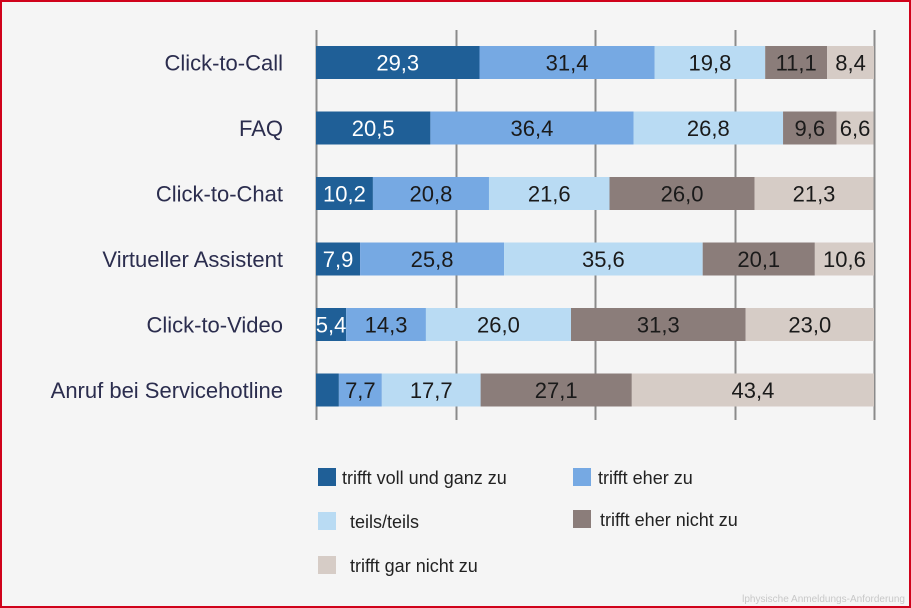 This screenshot has width=911, height=608. Describe the element at coordinates (261, 128) in the screenshot. I see `category-label-faq: FAQ` at that location.